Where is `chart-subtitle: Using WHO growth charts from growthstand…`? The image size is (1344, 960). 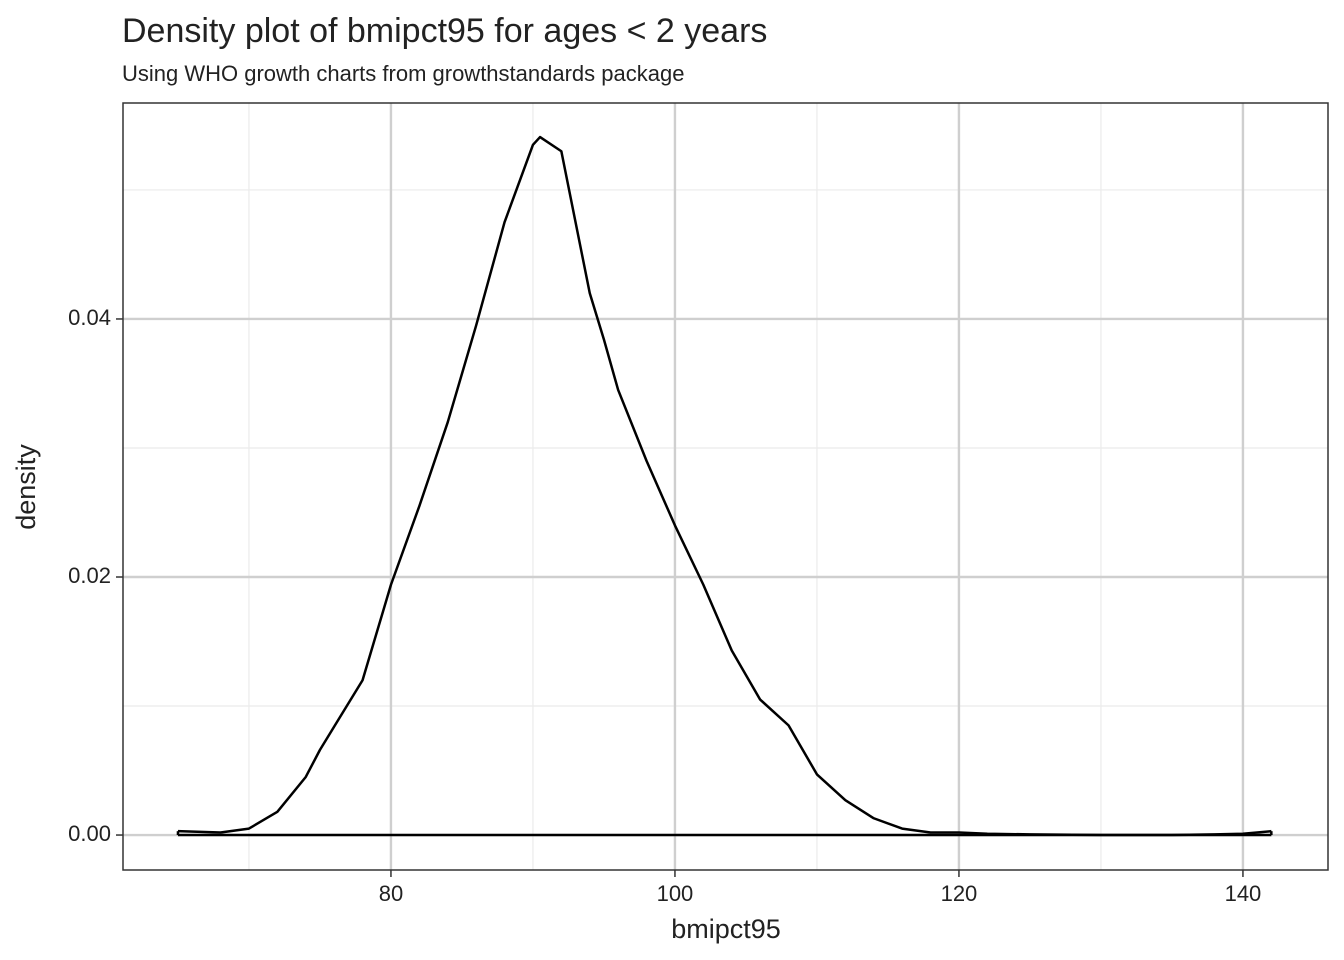 chart-subtitle: Using WHO growth charts from growthstand… is located at coordinates (403, 73).